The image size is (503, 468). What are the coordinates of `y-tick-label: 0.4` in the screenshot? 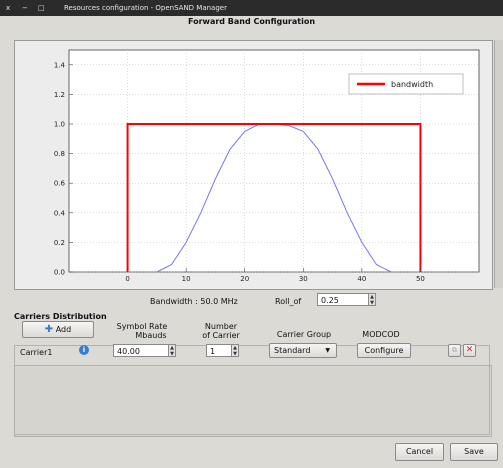 It's located at (60, 213).